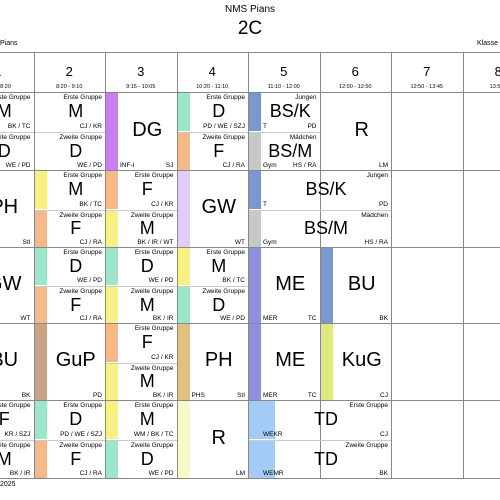  Describe the element at coordinates (141, 420) in the screenshot. I see `lesson: Erste Gruppe M WM / BK / TC` at that location.